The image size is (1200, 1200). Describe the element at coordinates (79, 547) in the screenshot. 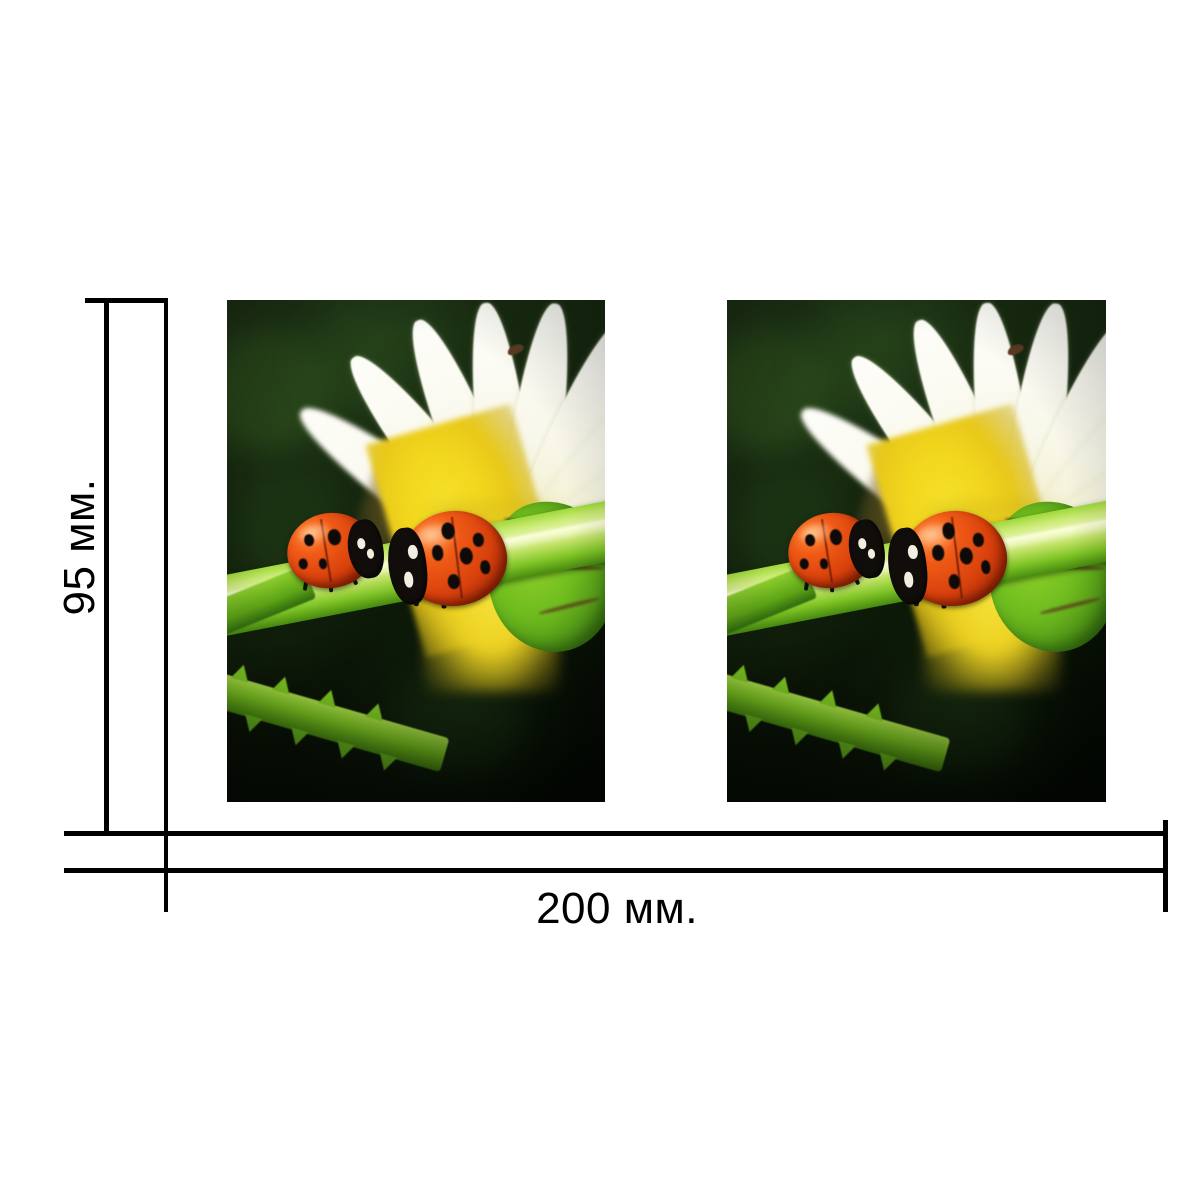

I see `height-dimension-label: 95 мм.` at that location.